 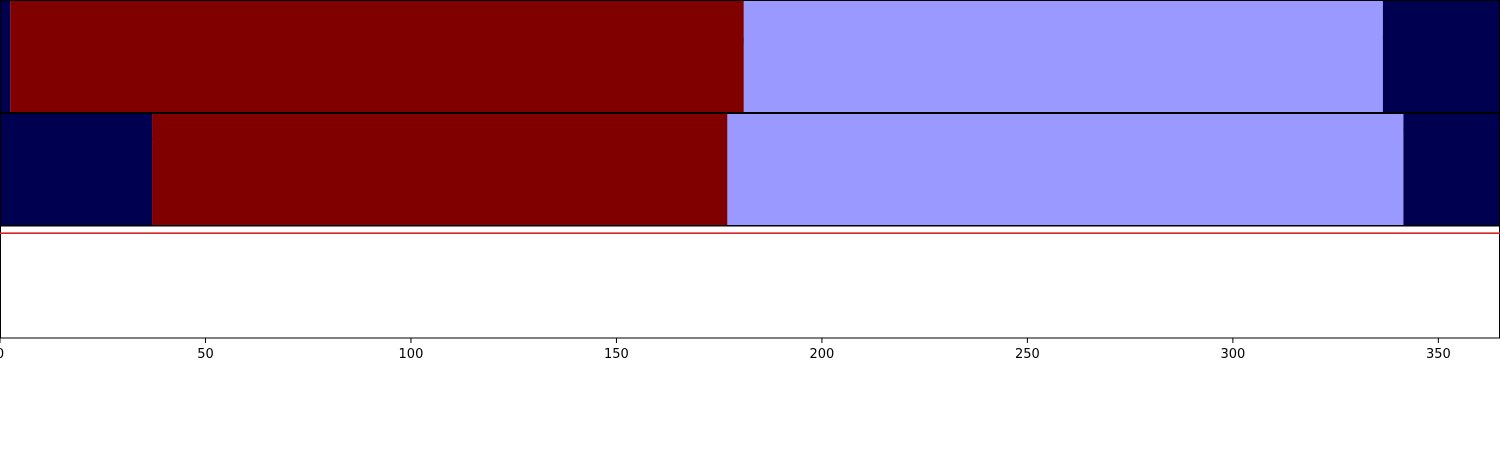 What do you see at coordinates (1438, 354) in the screenshot?
I see `x-tick-label: 350` at bounding box center [1438, 354].